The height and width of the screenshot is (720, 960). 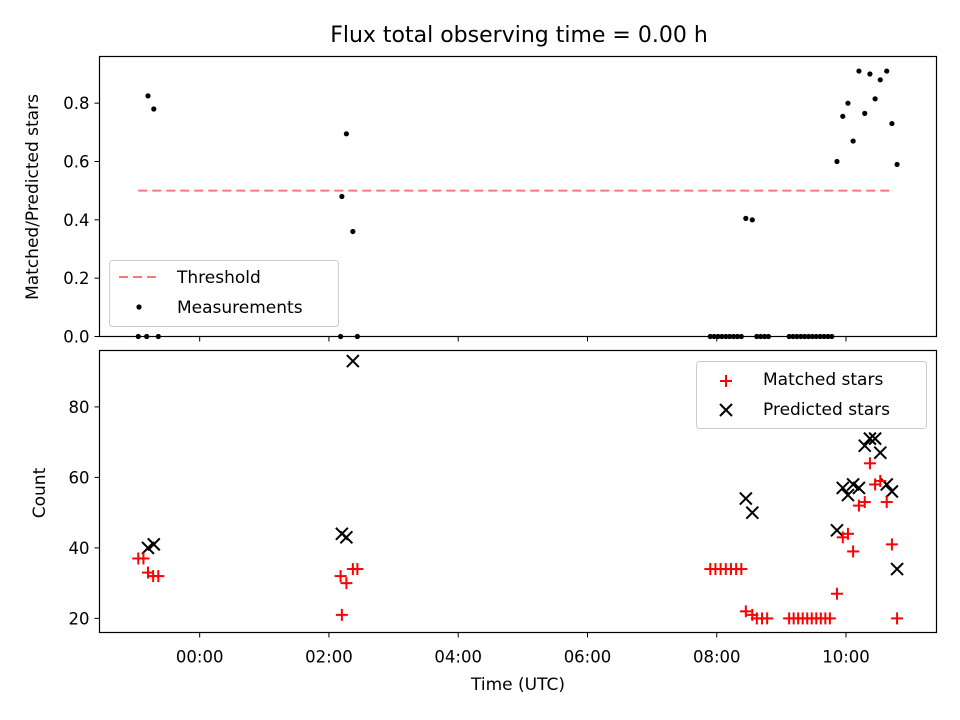 I want to click on count-x-tick-label: 02:00, so click(x=329, y=657).